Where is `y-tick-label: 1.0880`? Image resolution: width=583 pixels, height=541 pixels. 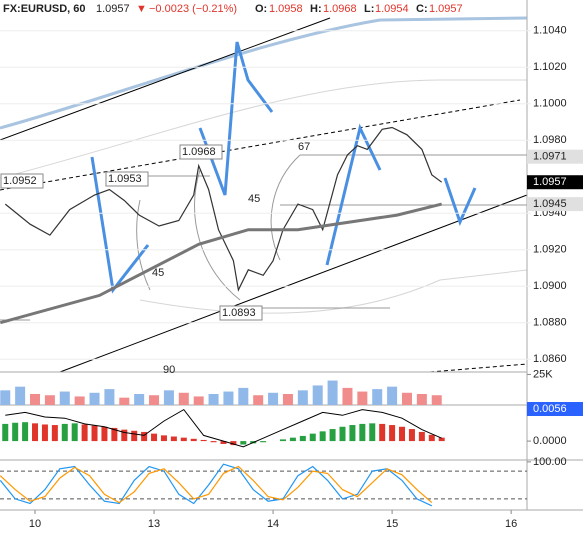
y-tick-label: 1.0880 is located at coordinates (550, 323).